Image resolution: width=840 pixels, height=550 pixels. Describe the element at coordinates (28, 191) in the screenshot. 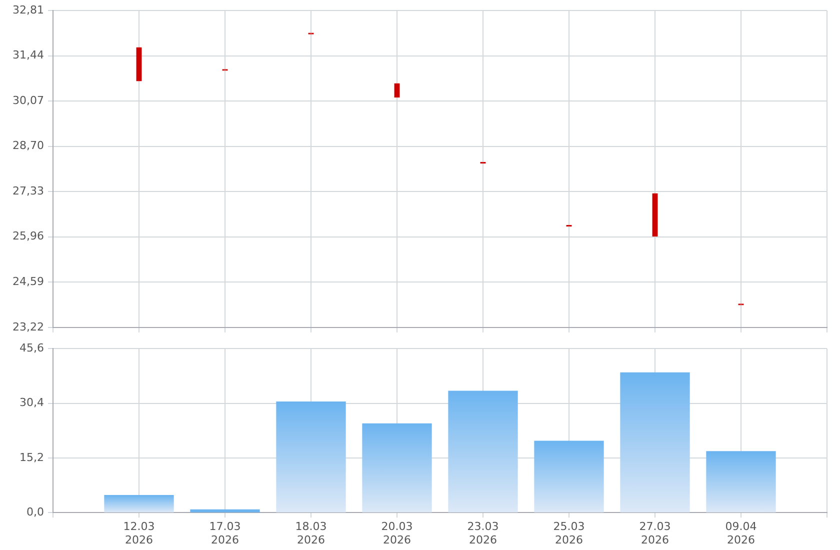

I see `y-tick-label: 27,33` at that location.